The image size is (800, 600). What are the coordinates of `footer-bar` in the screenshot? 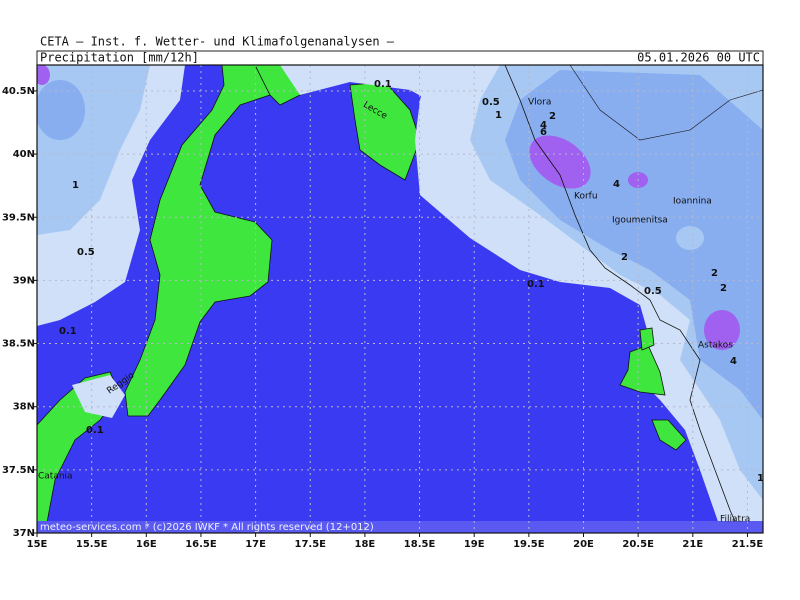 It's located at (400, 527).